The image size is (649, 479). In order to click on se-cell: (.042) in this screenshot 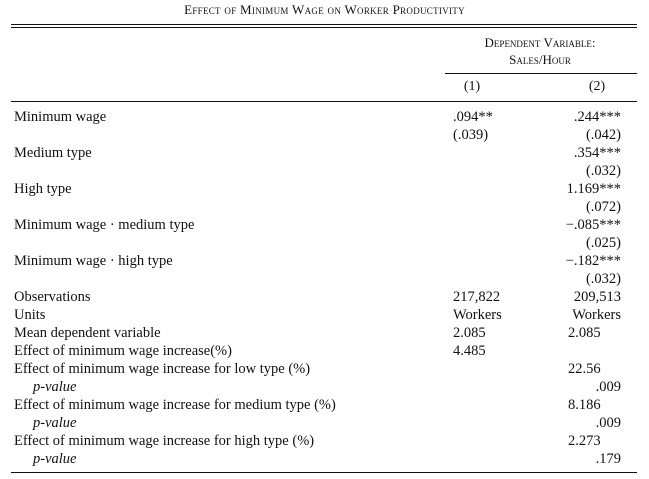, I will do `click(603, 135)`.